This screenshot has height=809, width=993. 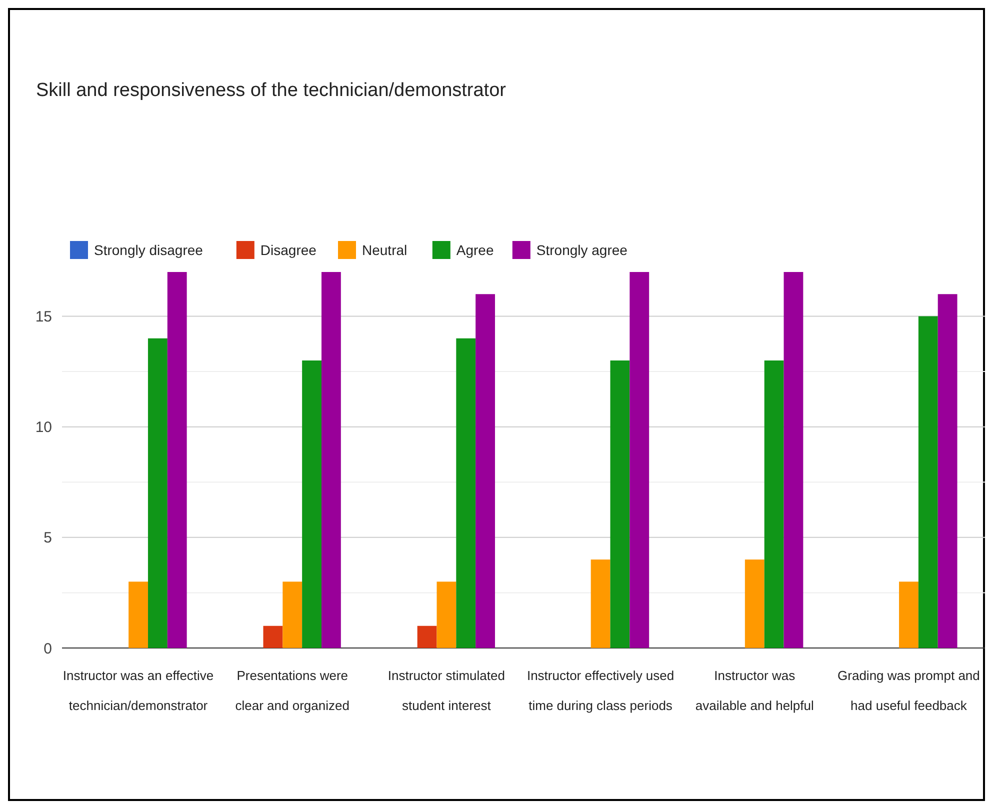 What do you see at coordinates (385, 250) in the screenshot?
I see `legend-label: Neutral` at bounding box center [385, 250].